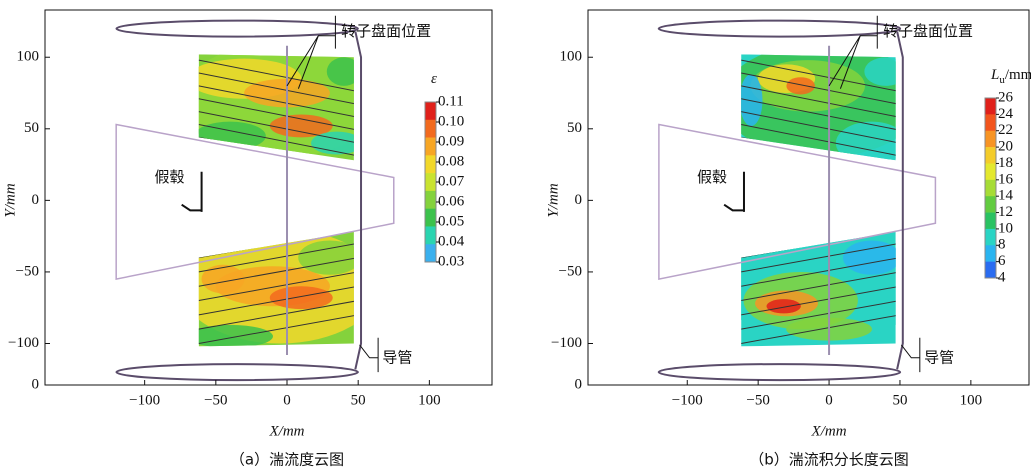 The width and height of the screenshot is (1031, 474). I want to click on colorbar-tick-label: 14, so click(1006, 196).